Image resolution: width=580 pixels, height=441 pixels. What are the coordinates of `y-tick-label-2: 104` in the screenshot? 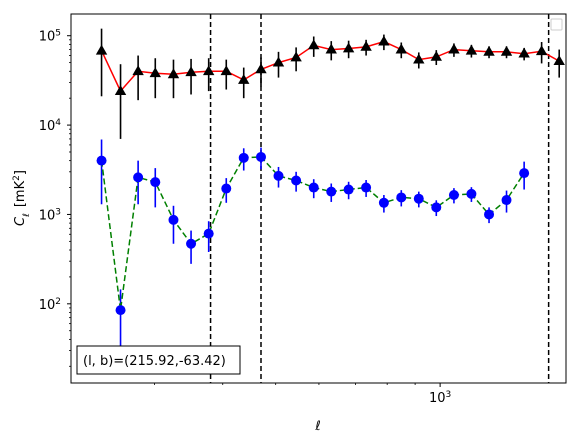 It's located at (50, 126).